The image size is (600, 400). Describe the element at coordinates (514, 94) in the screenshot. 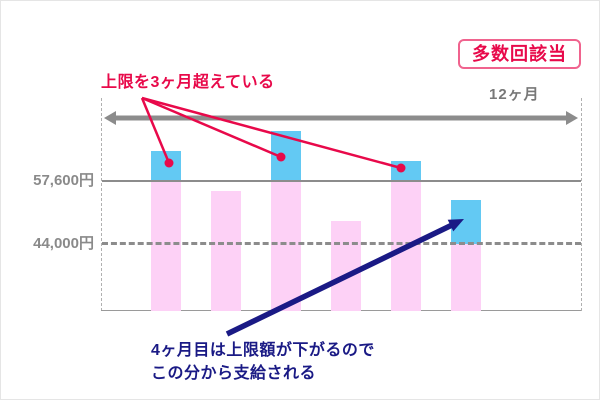

I see `period-label: 12ヶ月` at that location.